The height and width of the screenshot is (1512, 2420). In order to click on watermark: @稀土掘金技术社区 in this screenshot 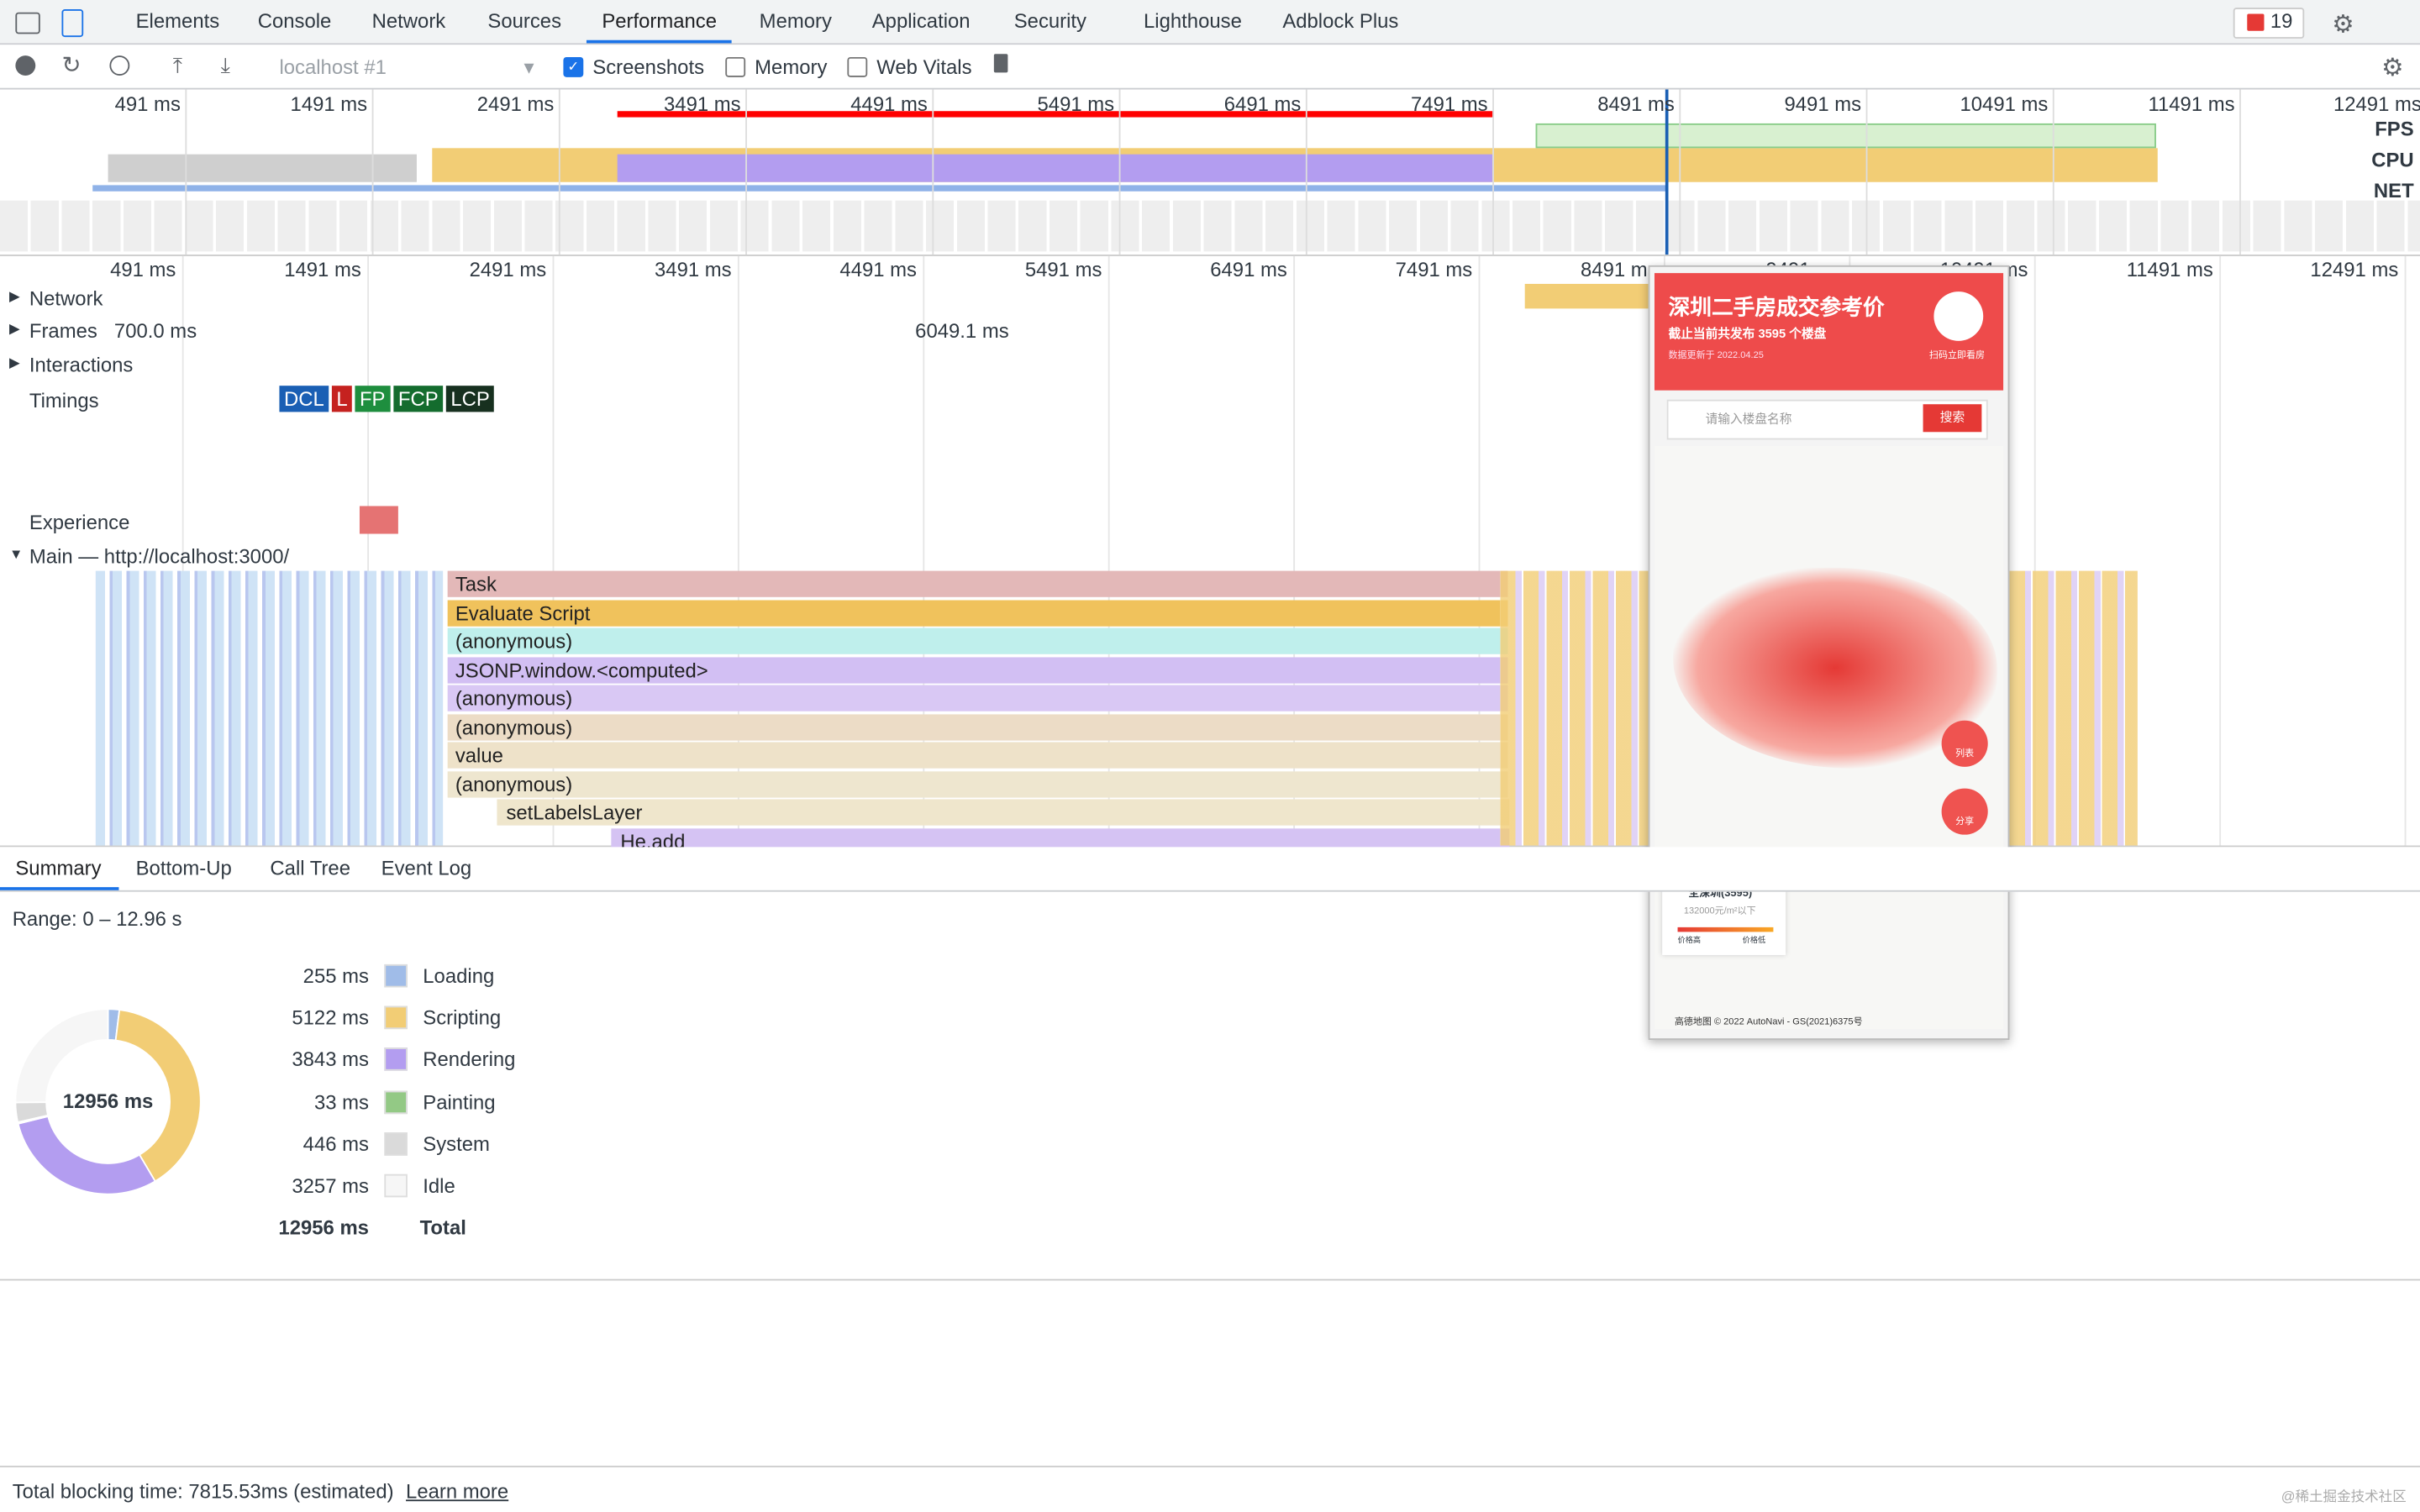, I will do `click(2344, 1496)`.